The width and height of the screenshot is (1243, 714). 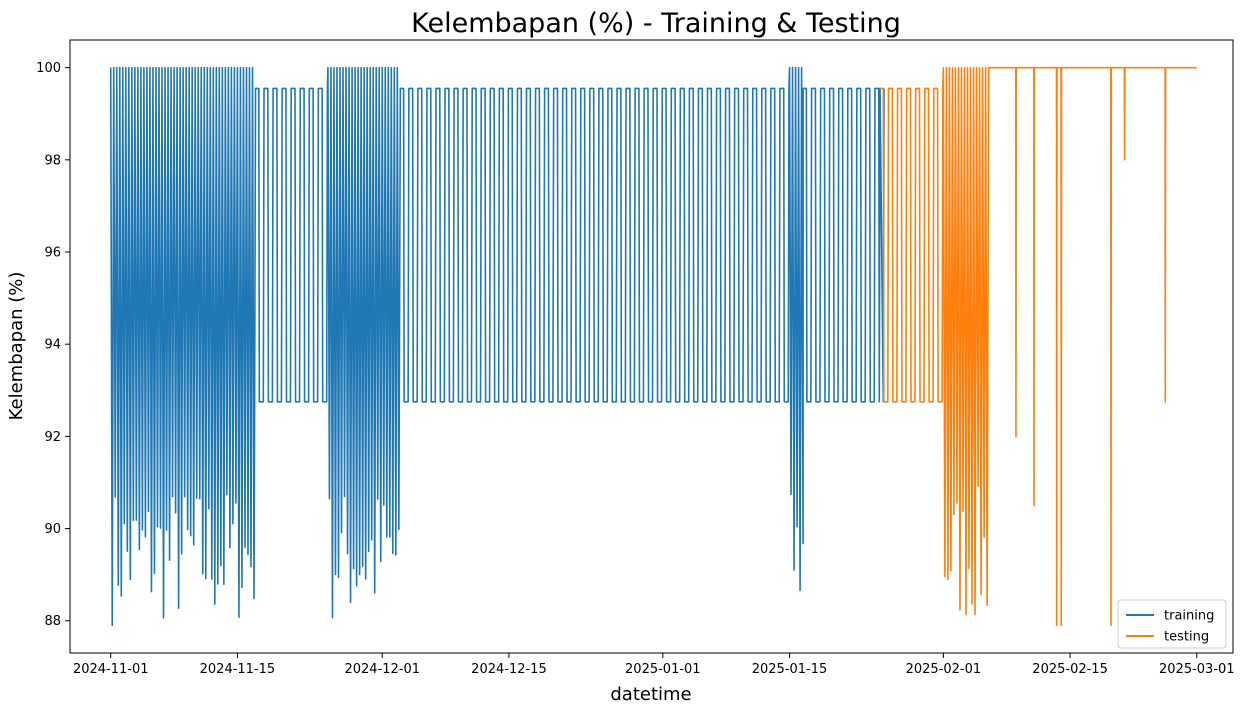 What do you see at coordinates (509, 669) in the screenshot?
I see `x-tick-label: 2024-12-15` at bounding box center [509, 669].